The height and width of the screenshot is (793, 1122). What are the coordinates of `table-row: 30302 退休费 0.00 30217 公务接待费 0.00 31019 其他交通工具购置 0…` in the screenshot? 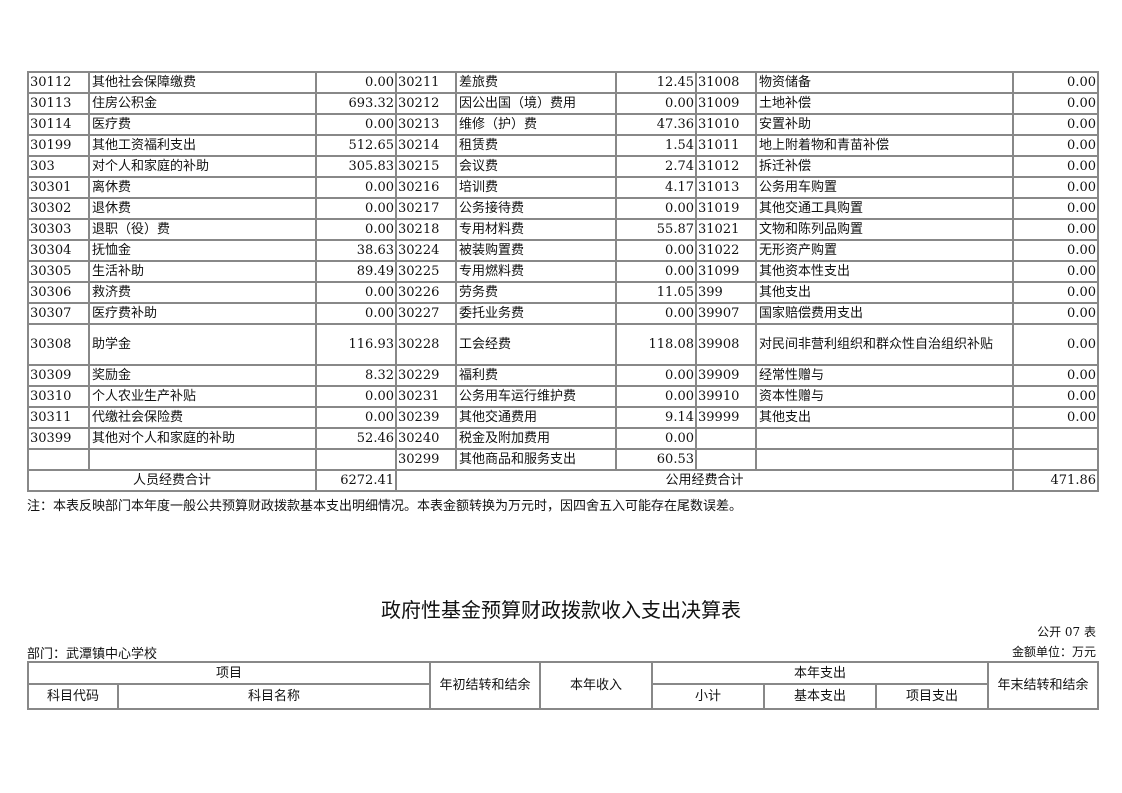 It's located at (563, 208).